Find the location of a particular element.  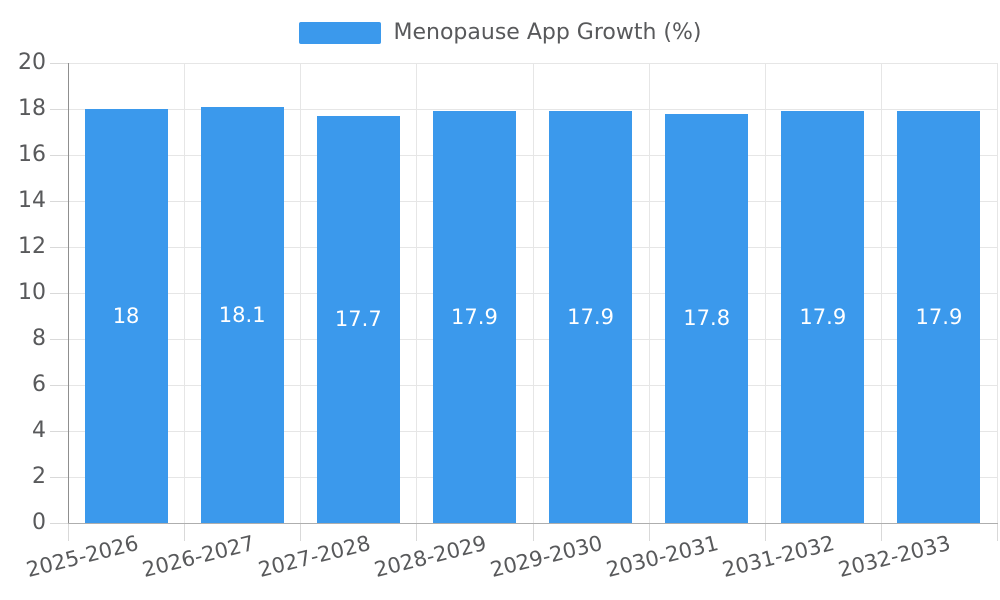

bar-value-label: 17.8 is located at coordinates (707, 318).